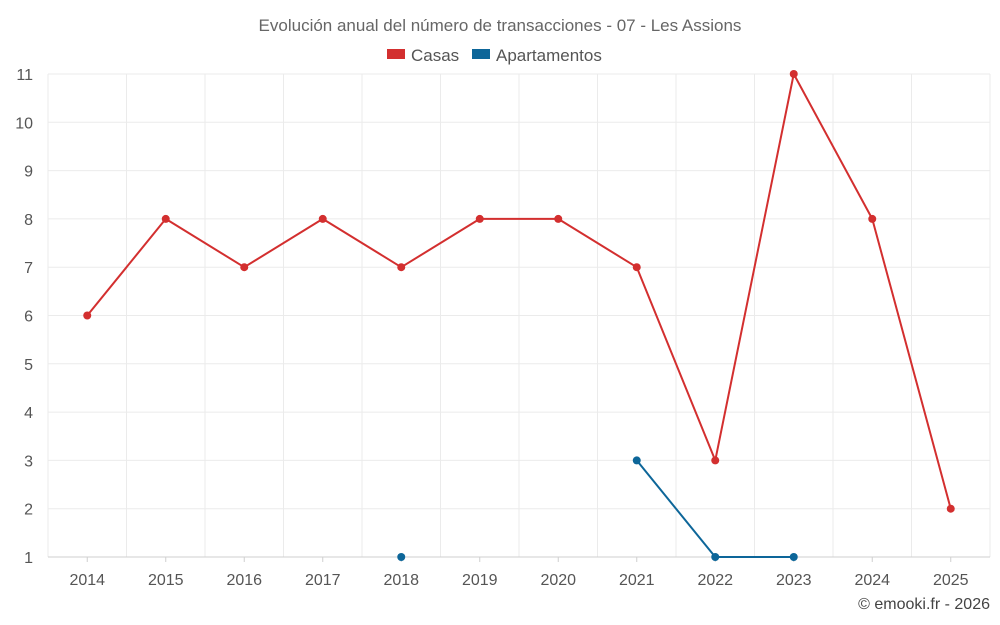 This screenshot has height=625, width=1000. What do you see at coordinates (715, 580) in the screenshot?
I see `x-tick-label: 2022` at bounding box center [715, 580].